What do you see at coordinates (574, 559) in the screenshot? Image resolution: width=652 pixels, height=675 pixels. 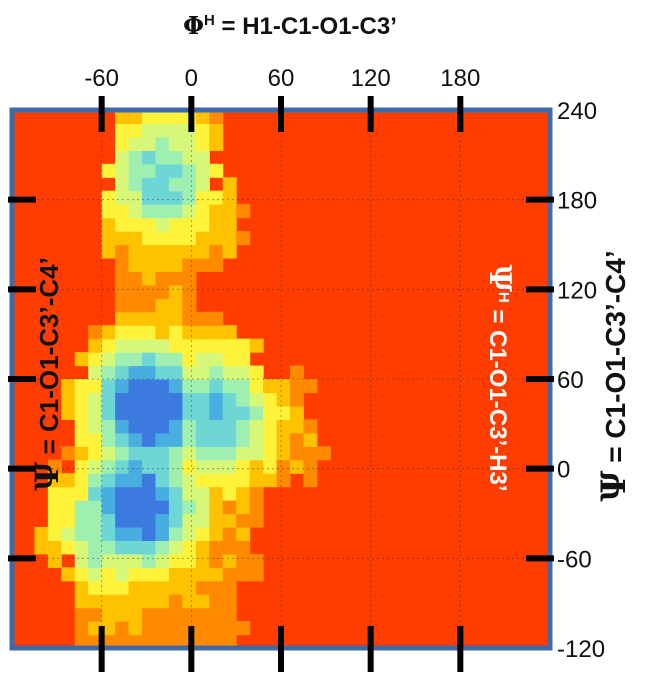 I see `y-tick-label: -60` at bounding box center [574, 559].